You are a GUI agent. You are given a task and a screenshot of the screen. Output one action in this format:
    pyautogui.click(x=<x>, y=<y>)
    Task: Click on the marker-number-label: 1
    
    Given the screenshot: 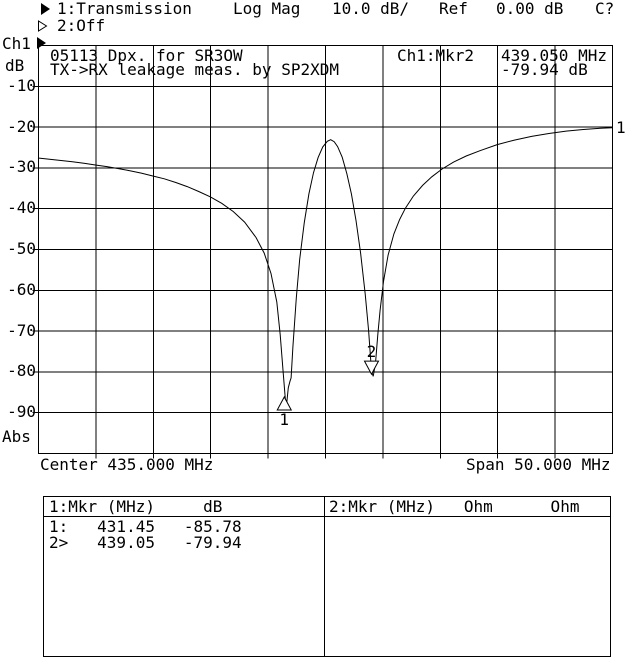 What is the action you would take?
    pyautogui.click(x=284, y=419)
    